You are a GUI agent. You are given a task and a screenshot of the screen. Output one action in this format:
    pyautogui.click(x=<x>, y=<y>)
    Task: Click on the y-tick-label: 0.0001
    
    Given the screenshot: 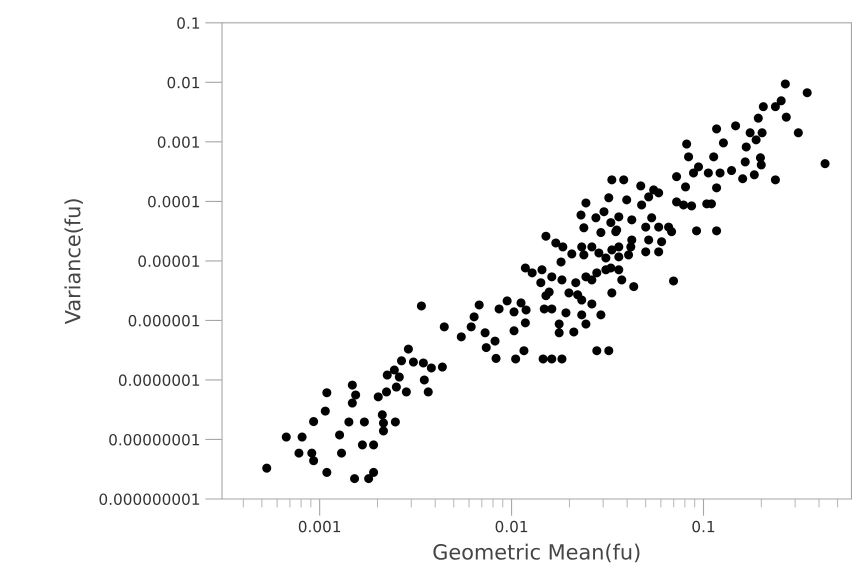 What is the action you would take?
    pyautogui.click(x=174, y=202)
    